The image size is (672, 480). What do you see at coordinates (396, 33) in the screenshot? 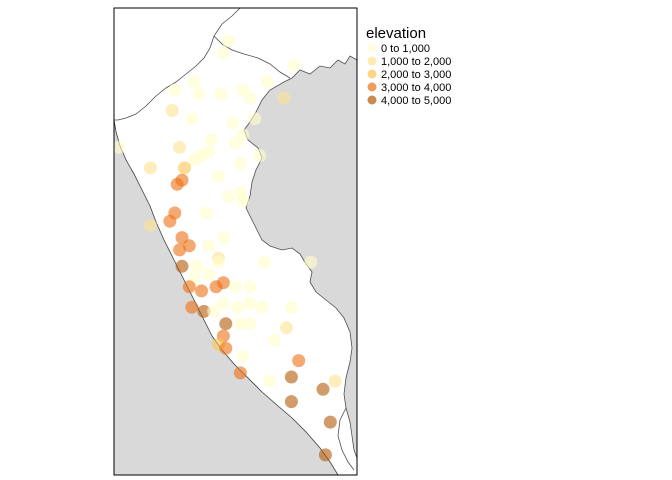
I see `legend-title: elevation` at bounding box center [396, 33].